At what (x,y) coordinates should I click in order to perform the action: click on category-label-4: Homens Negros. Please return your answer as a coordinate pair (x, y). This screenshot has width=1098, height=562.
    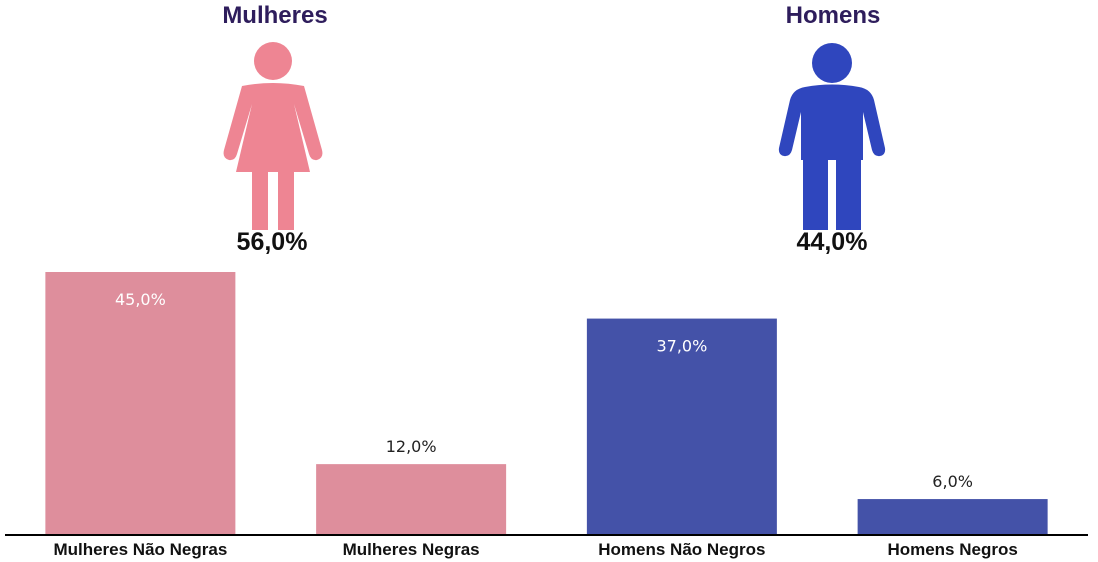
    Looking at the image, I should click on (952, 549).